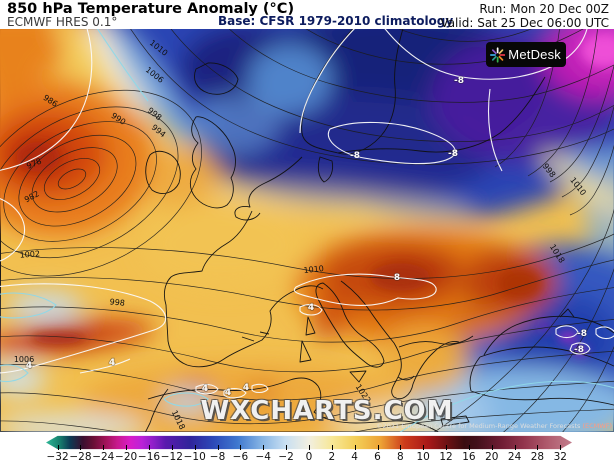  I want to click on colorbar-tick-label: 32, so click(560, 457).